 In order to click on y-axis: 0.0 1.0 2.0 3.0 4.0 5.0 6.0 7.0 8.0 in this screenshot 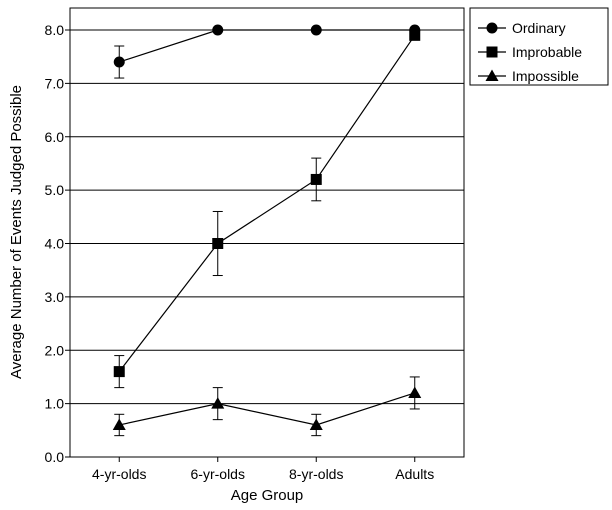, I will do `click(57, 243)`.